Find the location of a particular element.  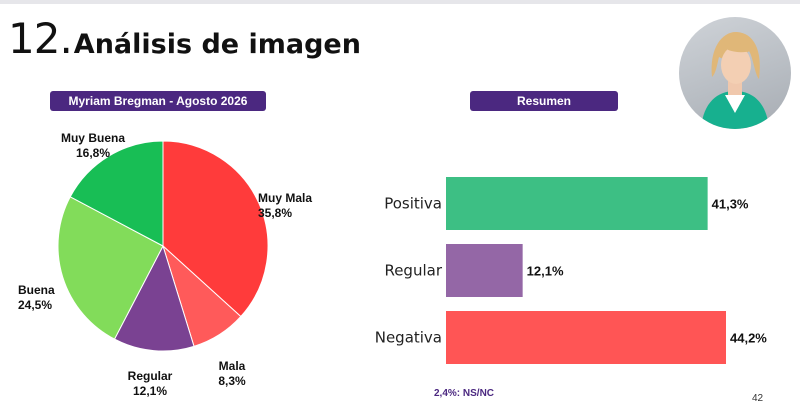

pie-value-regular: 12,1% is located at coordinates (150, 391).